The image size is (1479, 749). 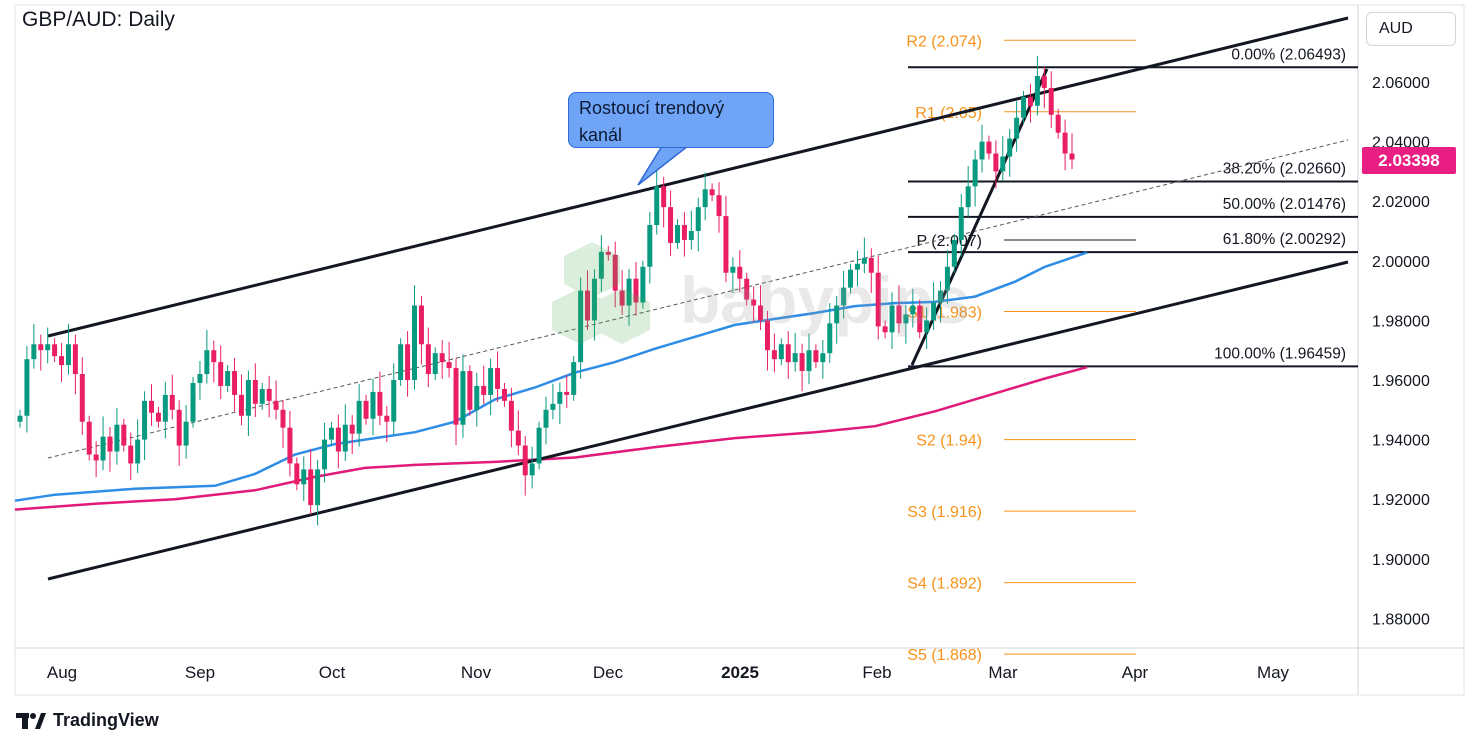 What do you see at coordinates (1284, 239) in the screenshot?
I see `fib-level-label: 61.80% (2.00292)` at bounding box center [1284, 239].